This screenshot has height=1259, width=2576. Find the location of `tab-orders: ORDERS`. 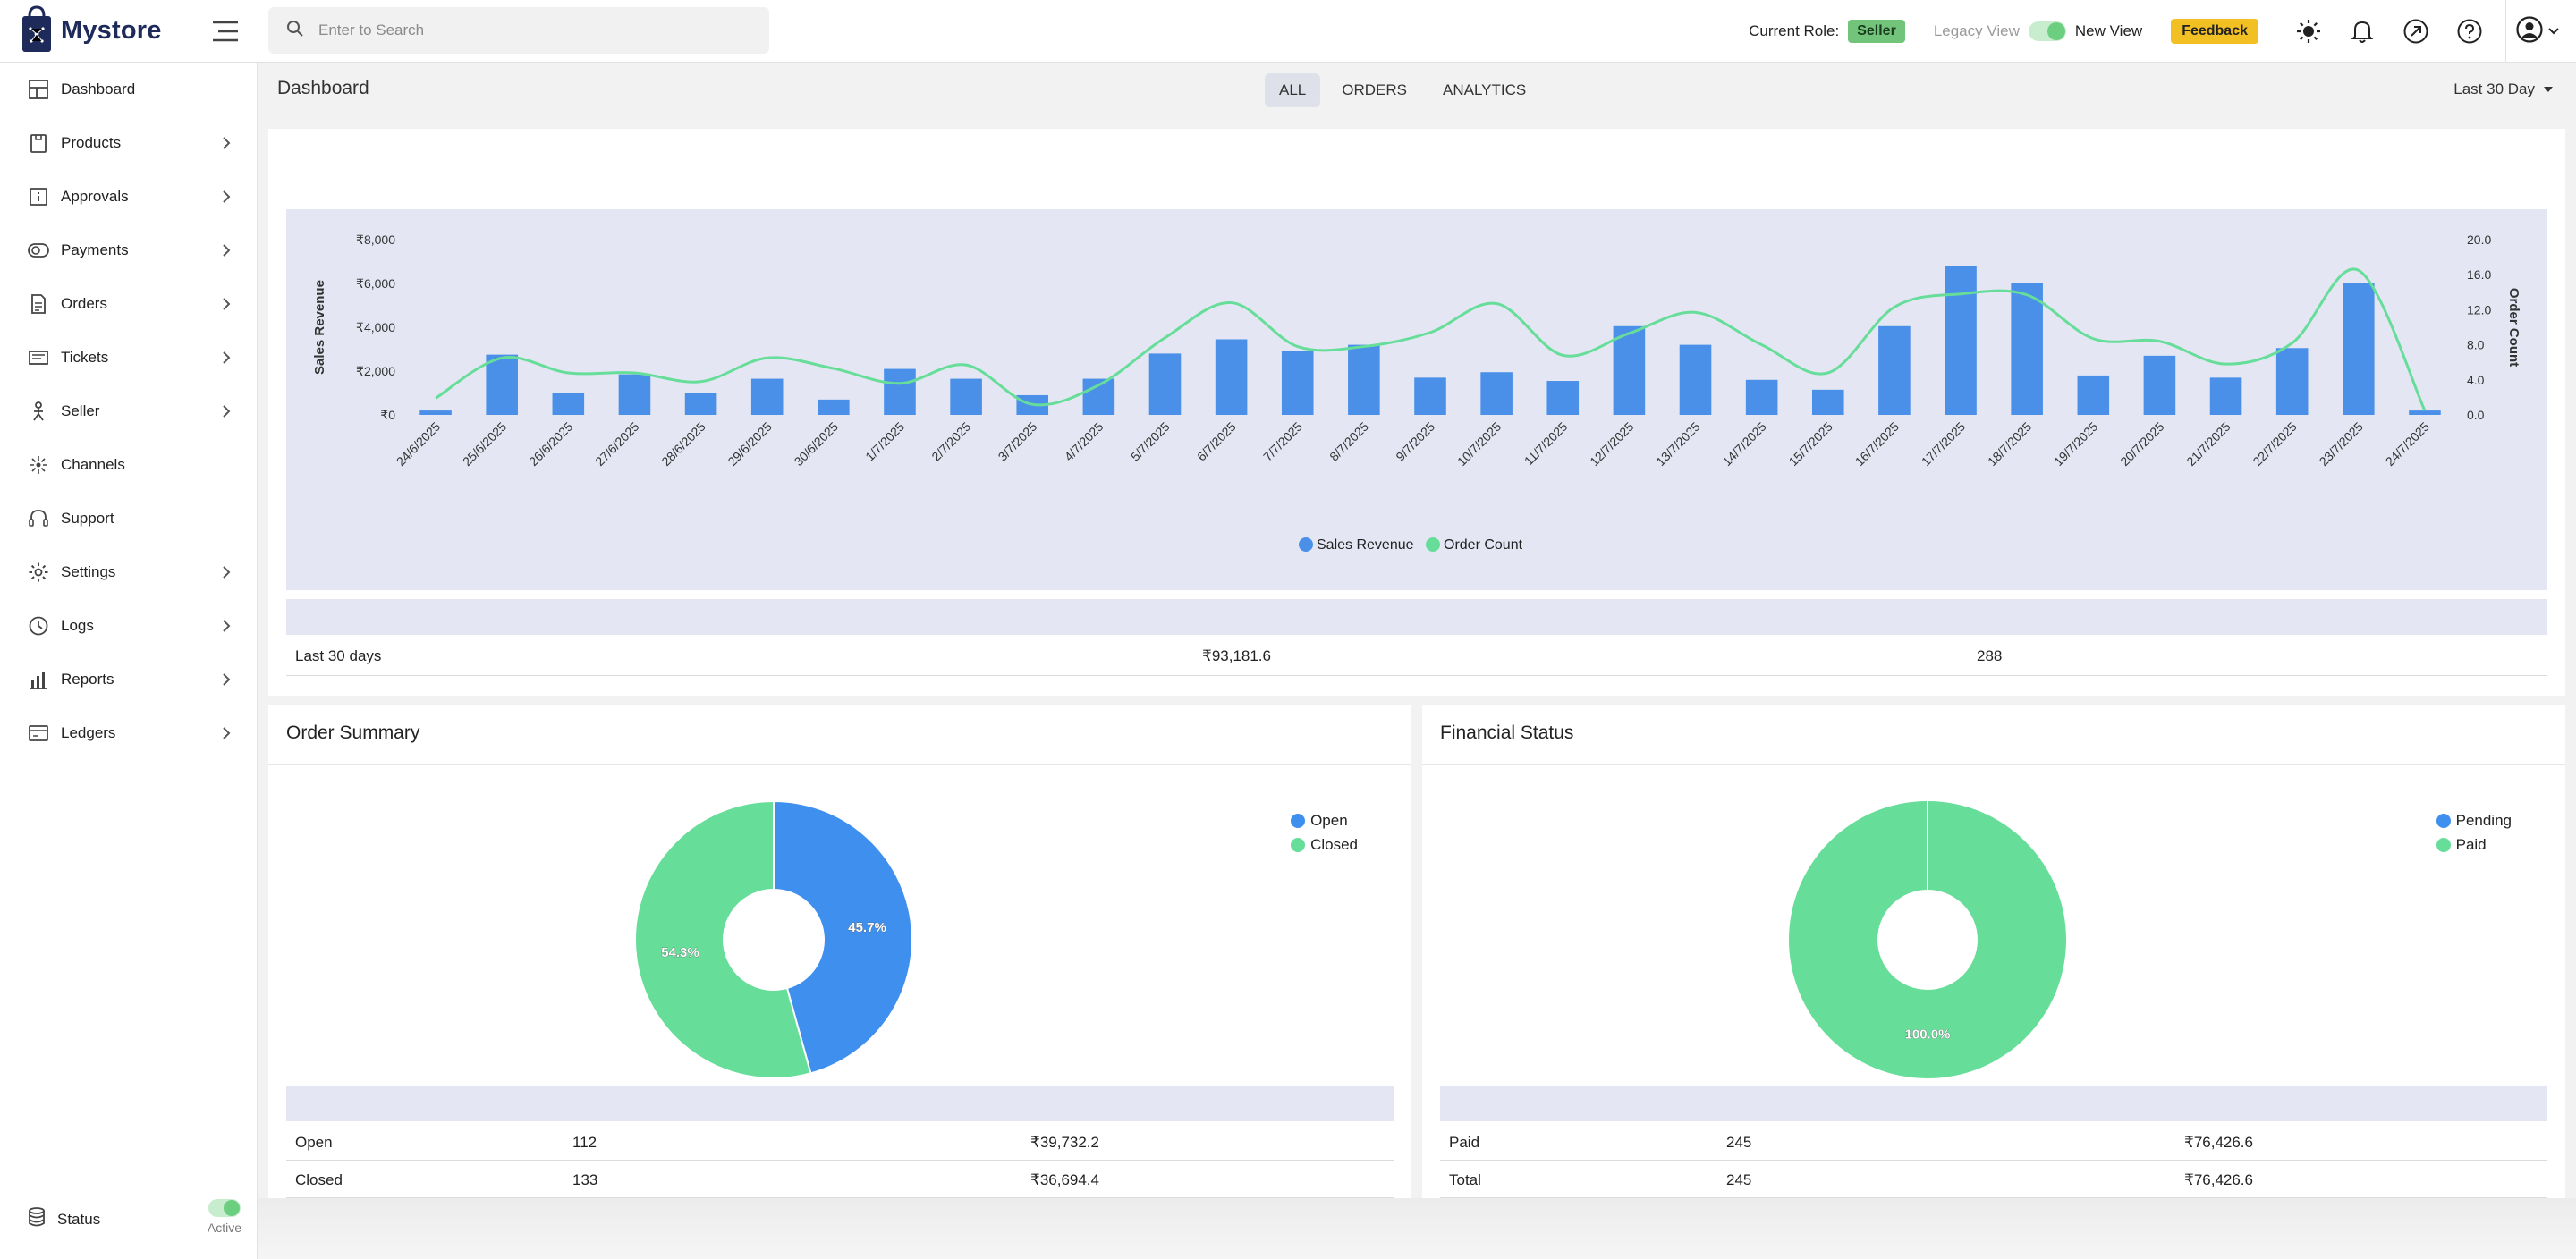

tab-orders: ORDERS is located at coordinates (1374, 89).